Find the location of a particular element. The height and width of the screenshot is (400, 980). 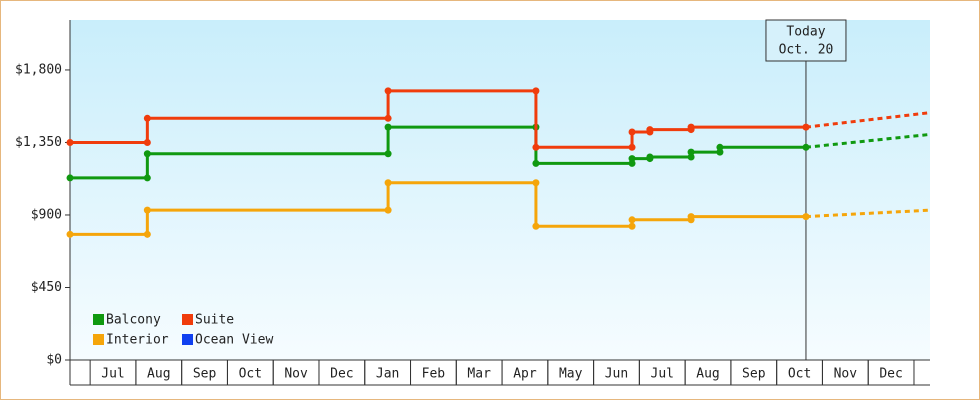

legend-label: Balcony is located at coordinates (133, 320).